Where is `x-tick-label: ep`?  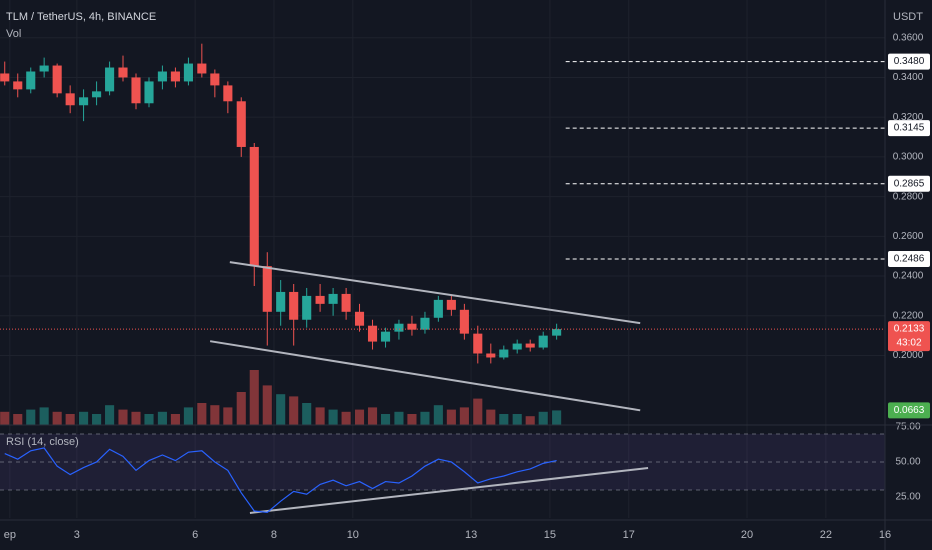
x-tick-label: ep is located at coordinates (10, 535).